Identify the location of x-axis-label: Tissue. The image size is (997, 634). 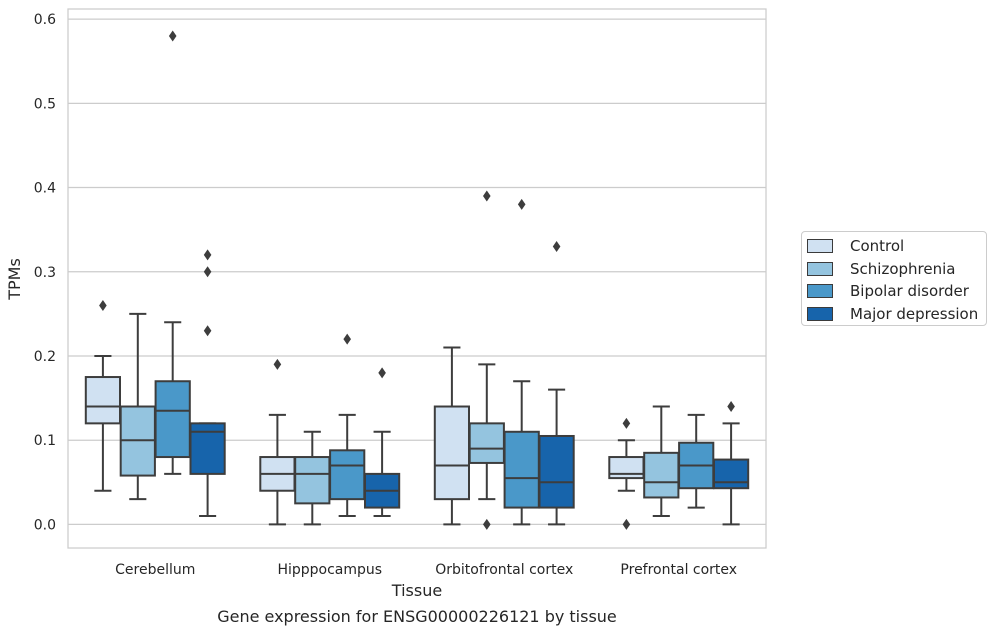
(416, 590).